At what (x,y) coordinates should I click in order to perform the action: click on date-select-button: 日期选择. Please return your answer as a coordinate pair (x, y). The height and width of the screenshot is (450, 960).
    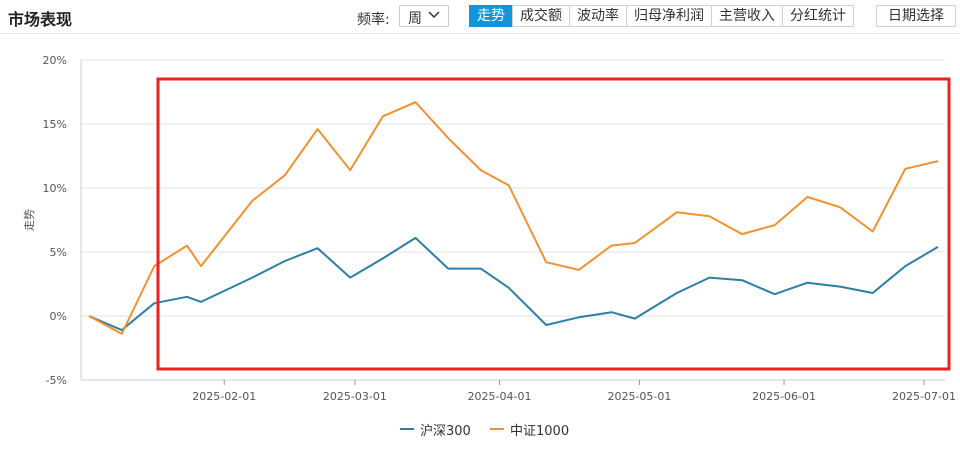
    Looking at the image, I should click on (916, 16).